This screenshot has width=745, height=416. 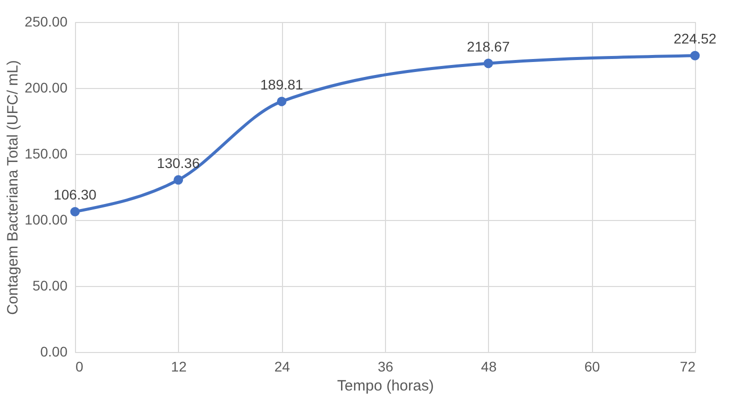 What do you see at coordinates (46, 22) in the screenshot?
I see `y-tick-label: 250.00` at bounding box center [46, 22].